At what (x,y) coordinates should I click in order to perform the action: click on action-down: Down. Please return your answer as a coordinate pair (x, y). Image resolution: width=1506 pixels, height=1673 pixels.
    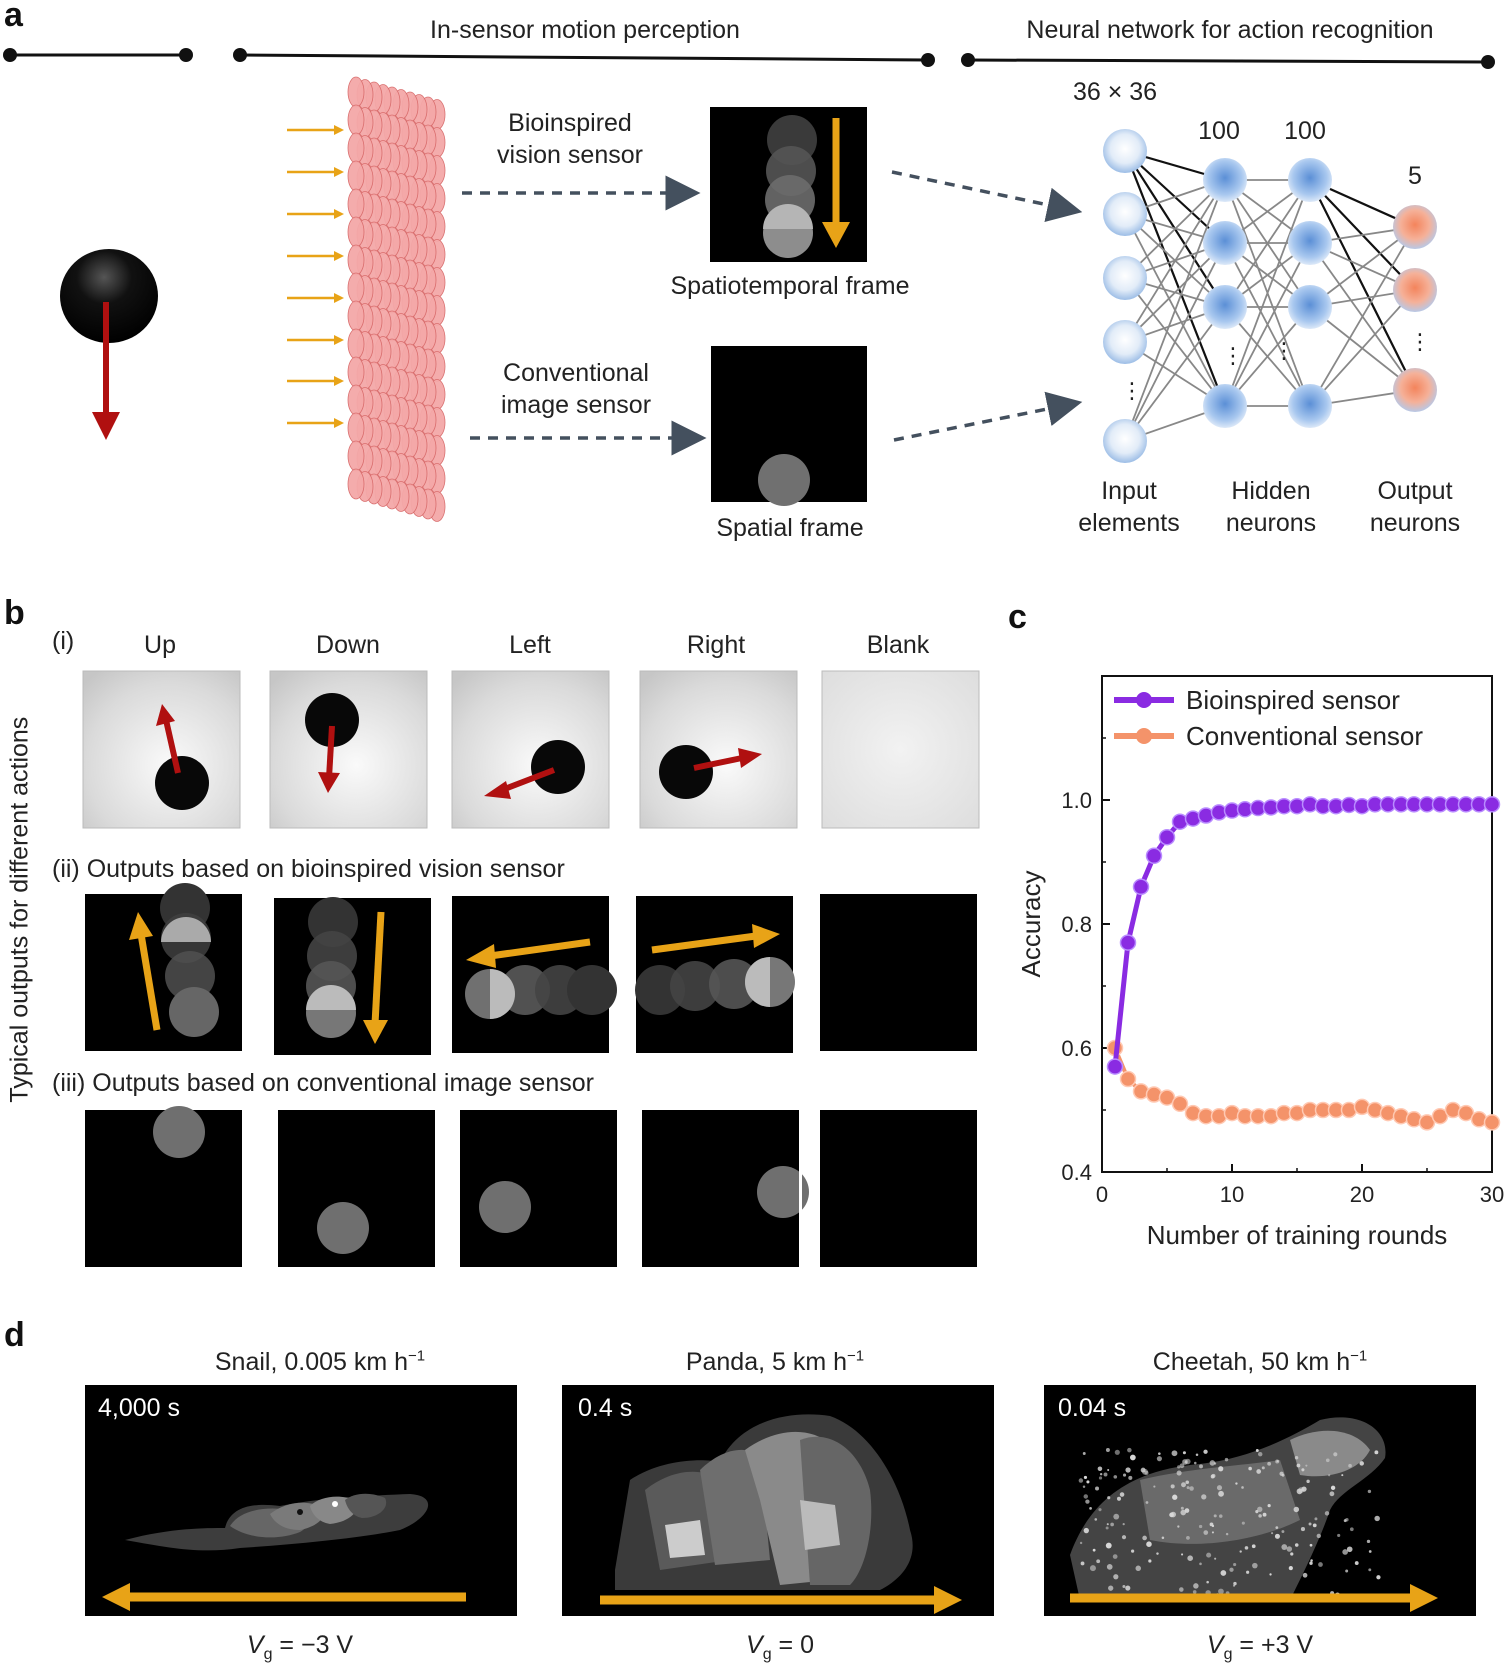
    Looking at the image, I should click on (348, 645).